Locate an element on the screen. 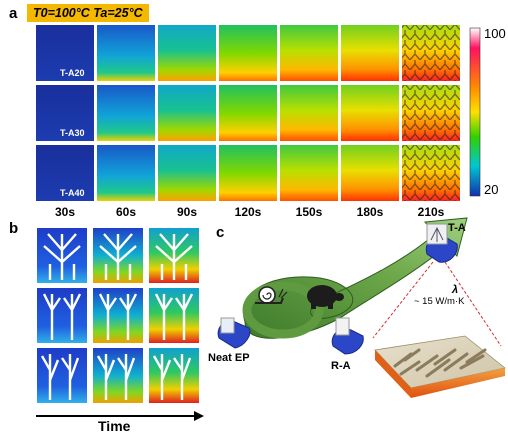  row-label-1: T-A20 is located at coordinates (72, 73).